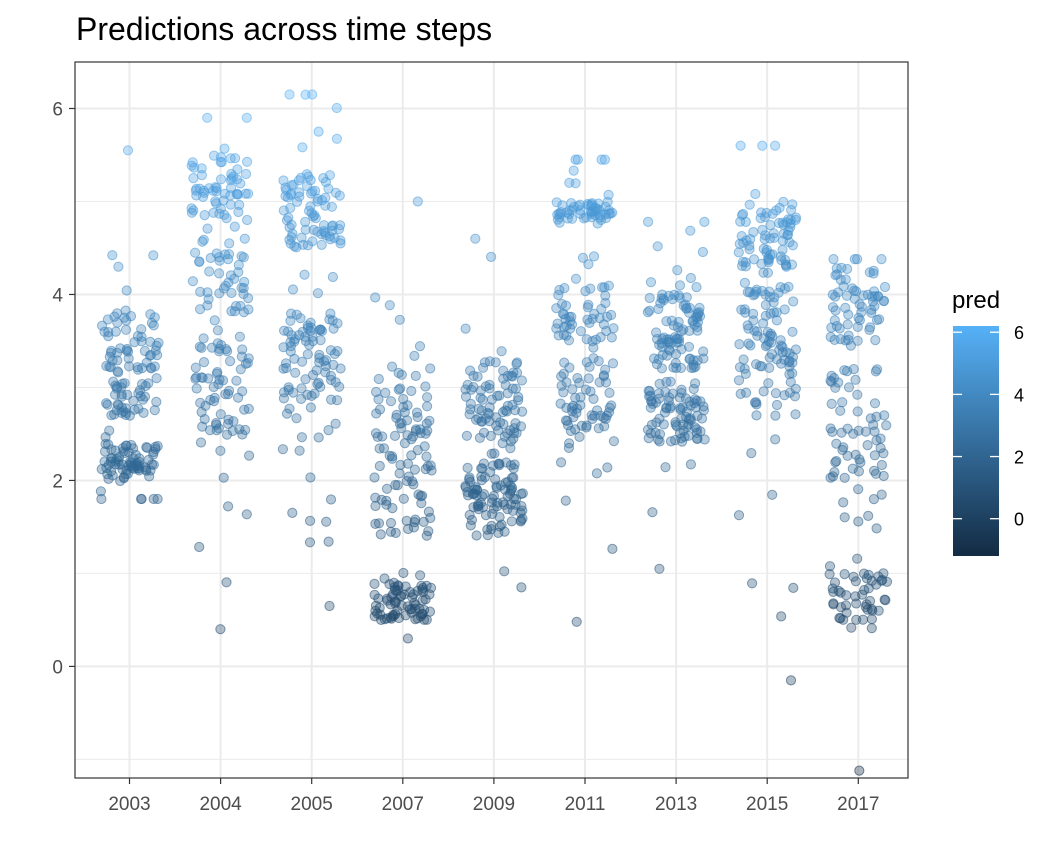 Image resolution: width=1056 pixels, height=865 pixels. Describe the element at coordinates (988, 426) in the screenshot. I see `legend-ticks: 0 2 4 6` at that location.